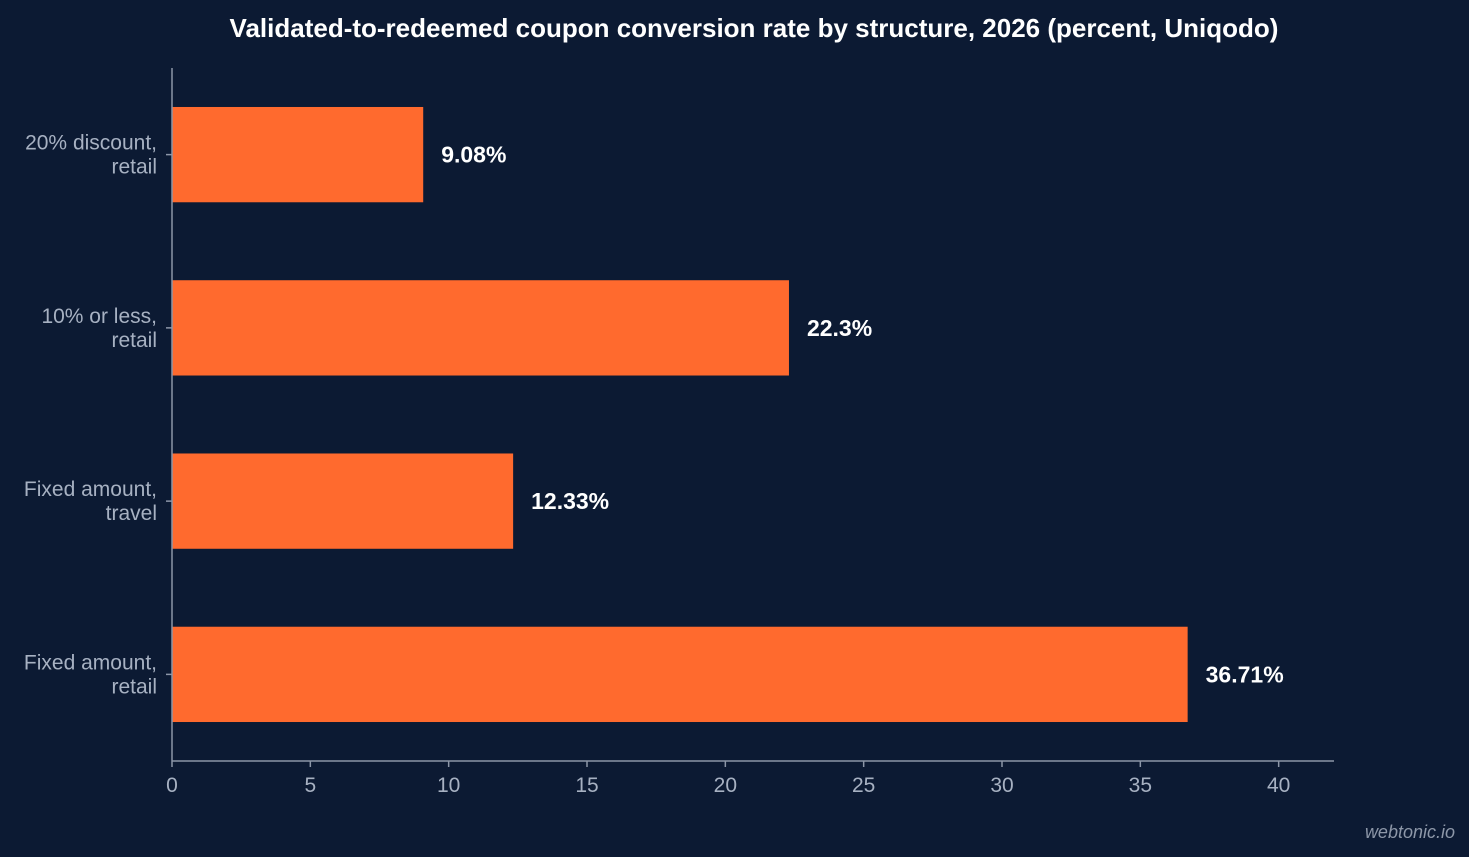  I want to click on value-label: 22.3%, so click(839, 328).